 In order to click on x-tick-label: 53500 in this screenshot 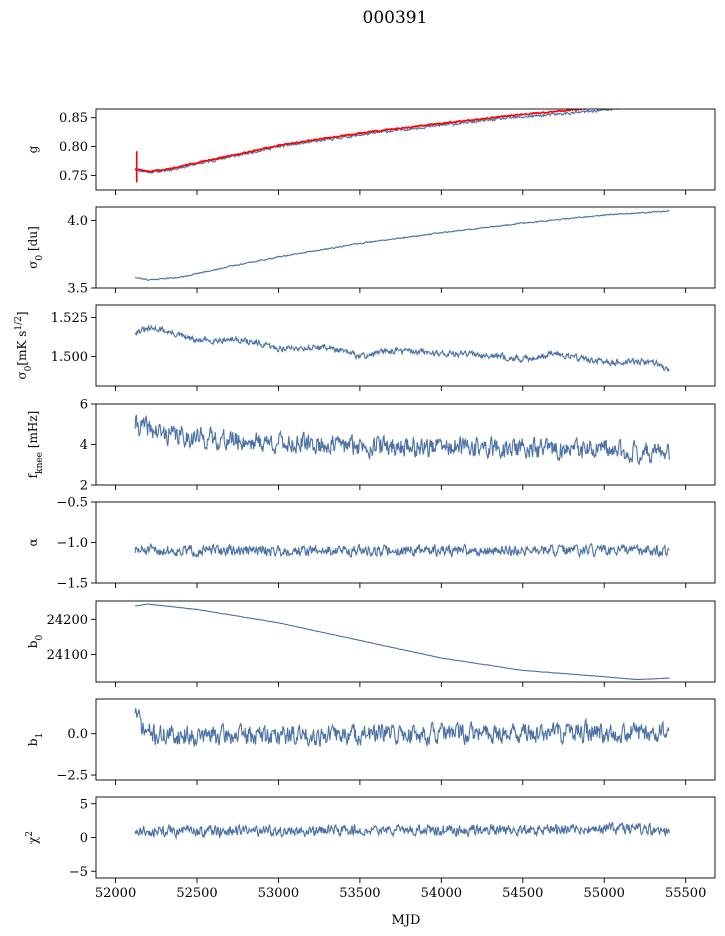, I will do `click(359, 893)`.